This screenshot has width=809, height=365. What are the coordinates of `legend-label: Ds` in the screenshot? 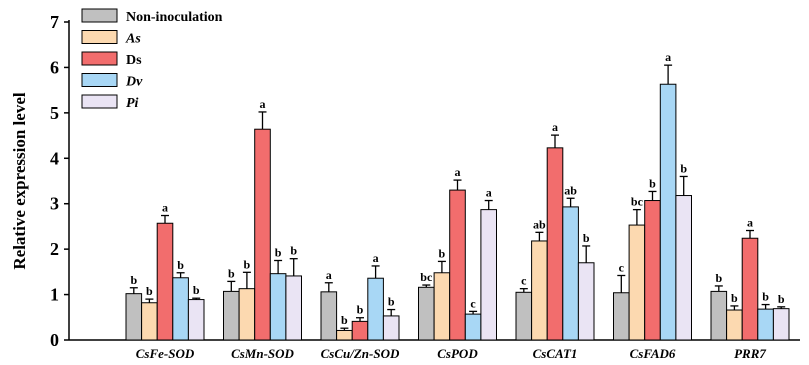 It's located at (134, 60).